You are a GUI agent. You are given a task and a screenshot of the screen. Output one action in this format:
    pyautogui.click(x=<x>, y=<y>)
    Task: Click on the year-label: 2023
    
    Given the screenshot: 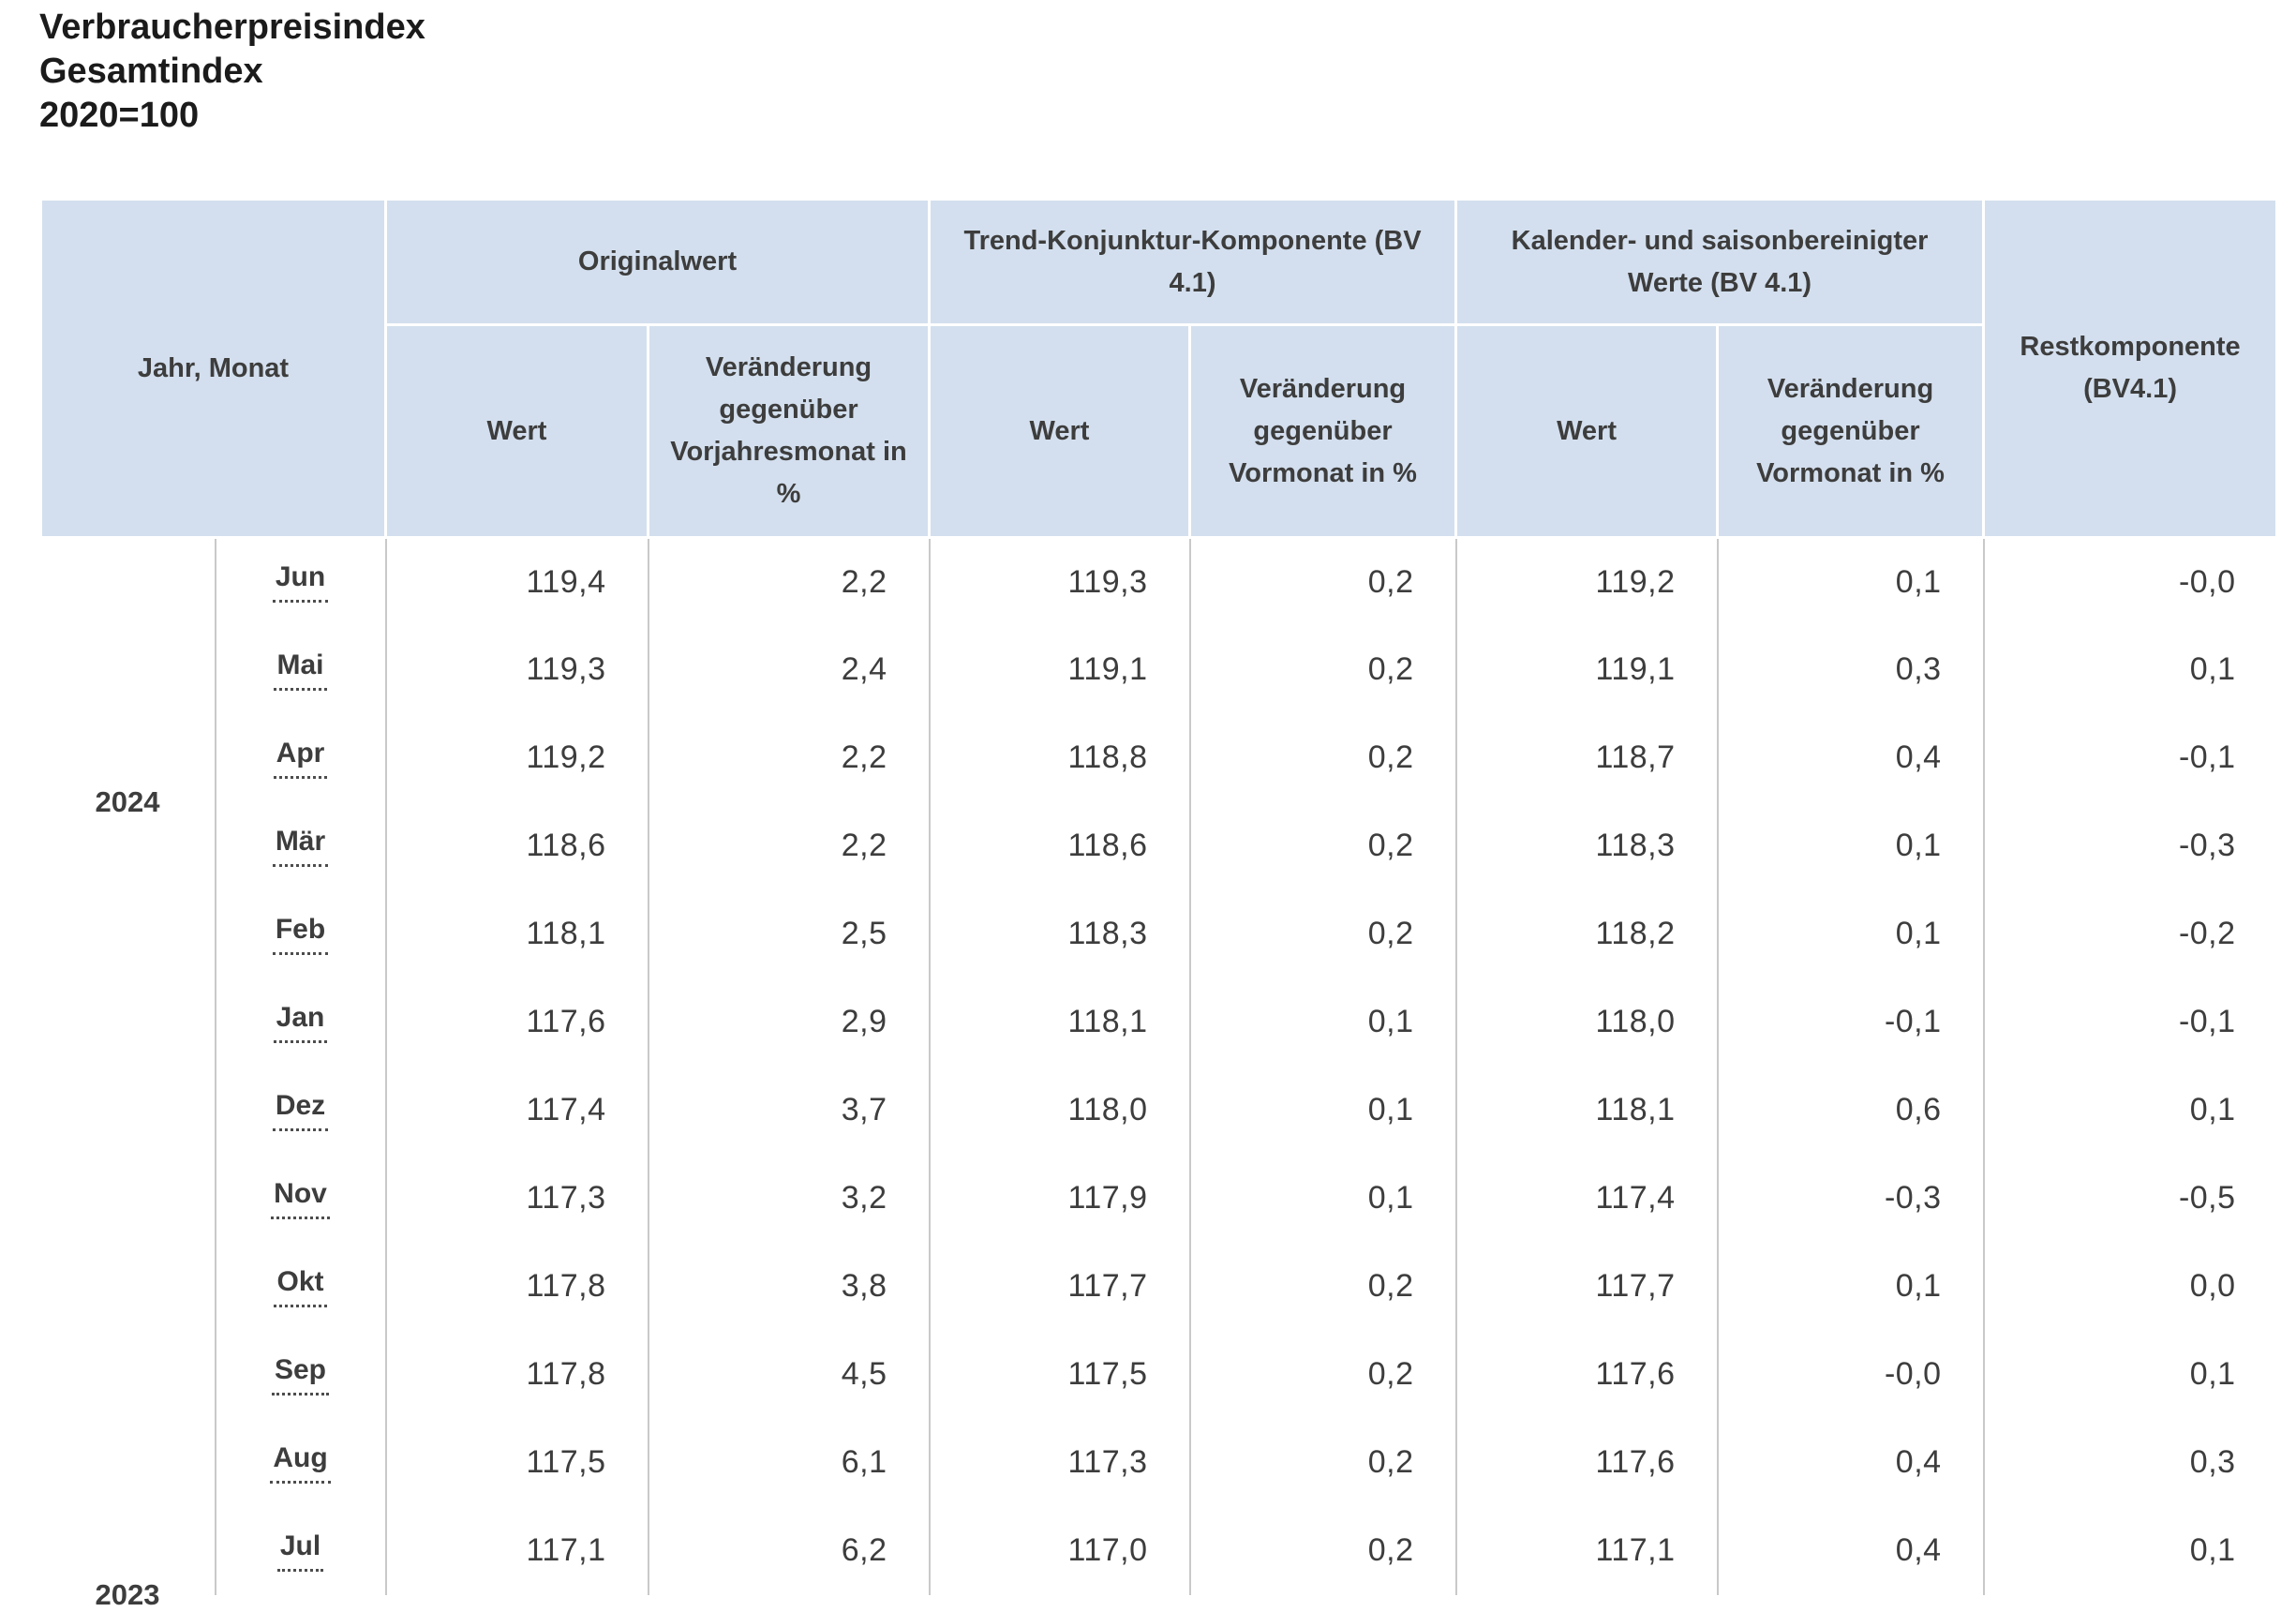 What is the action you would take?
    pyautogui.click(x=128, y=1594)
    